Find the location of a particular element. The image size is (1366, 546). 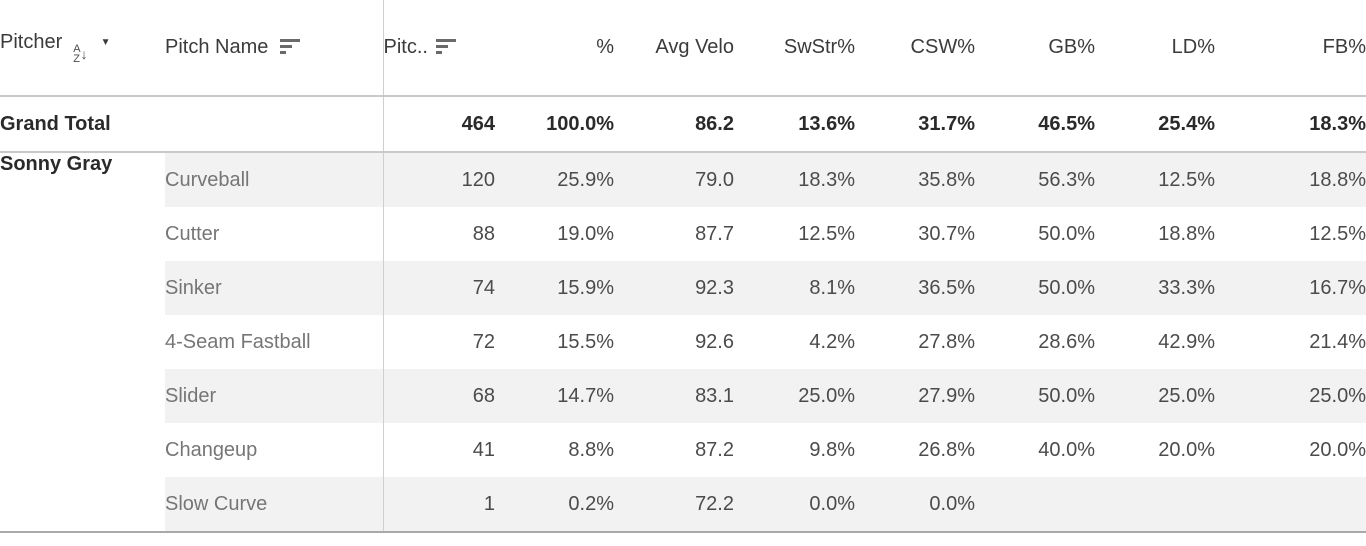

avg-velo-column-header: Avg Velo is located at coordinates (674, 48).